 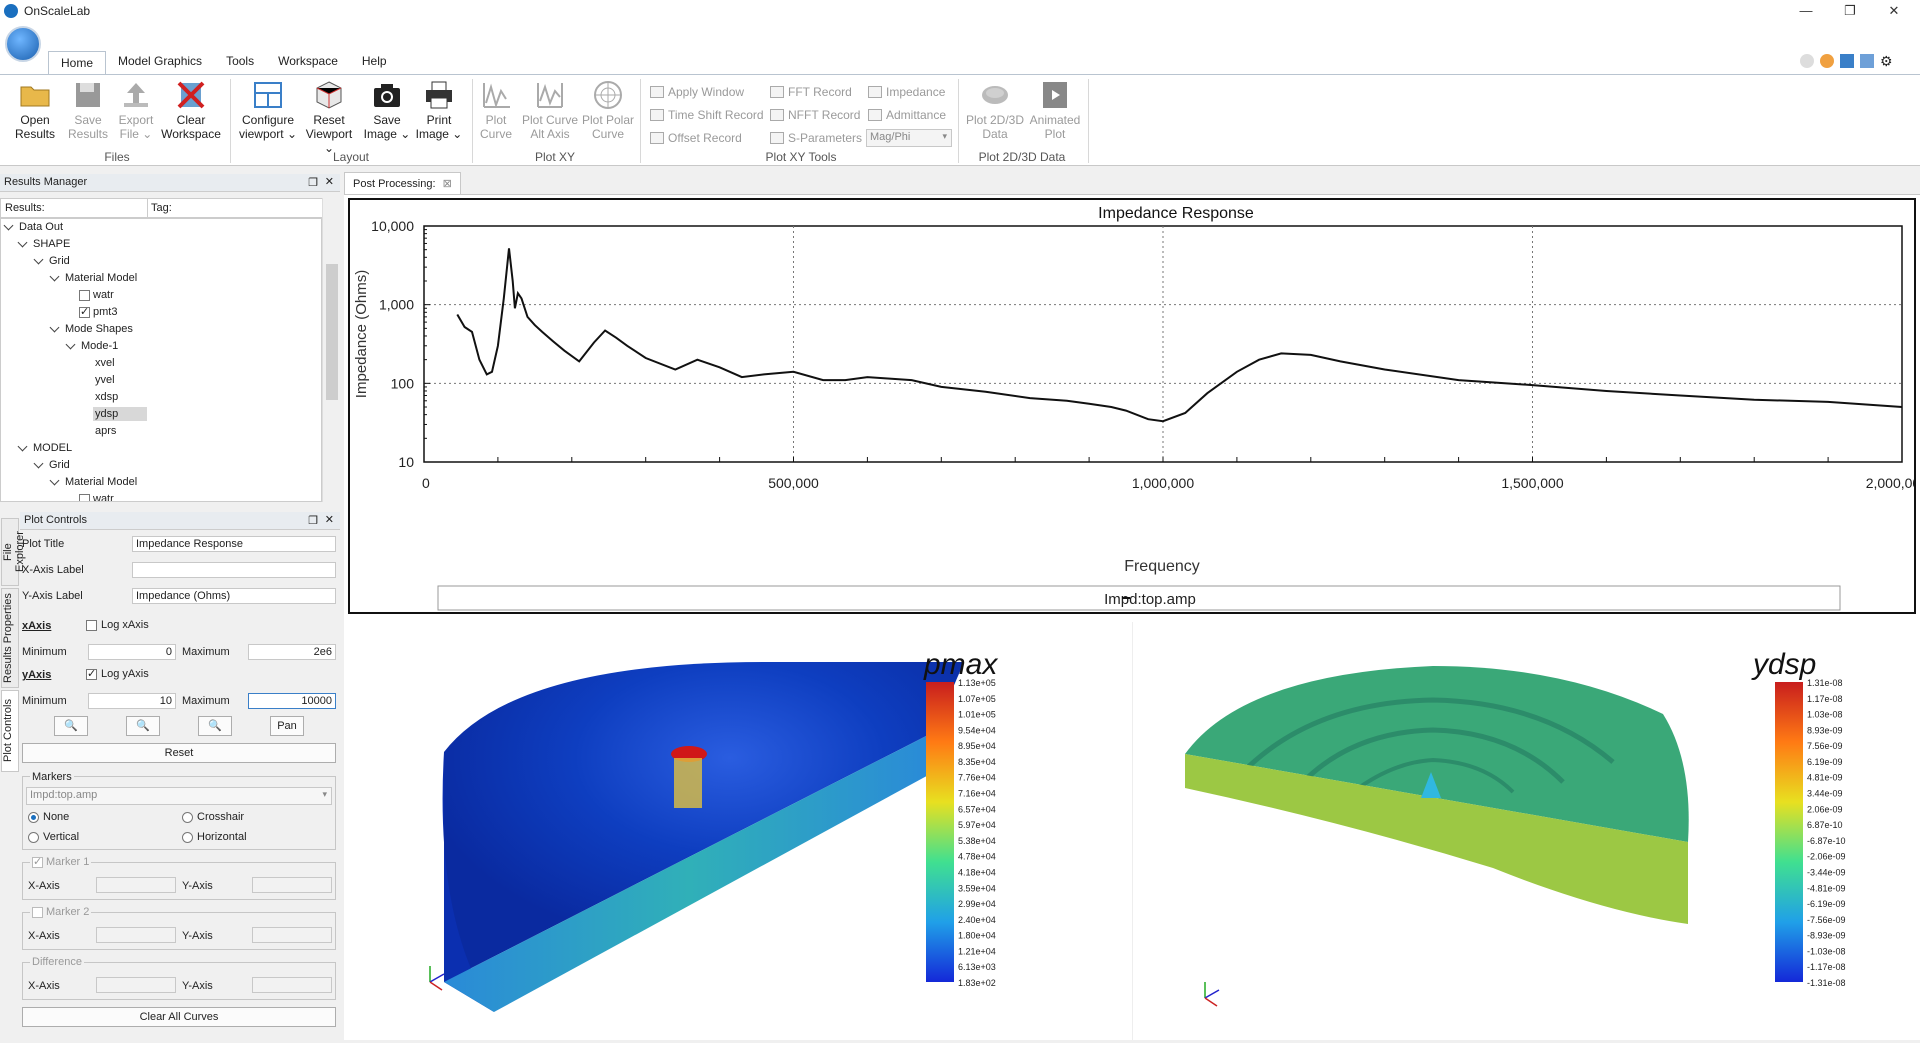 What do you see at coordinates (815, 115) in the screenshot?
I see `nfft-record-button: NFFT Record` at bounding box center [815, 115].